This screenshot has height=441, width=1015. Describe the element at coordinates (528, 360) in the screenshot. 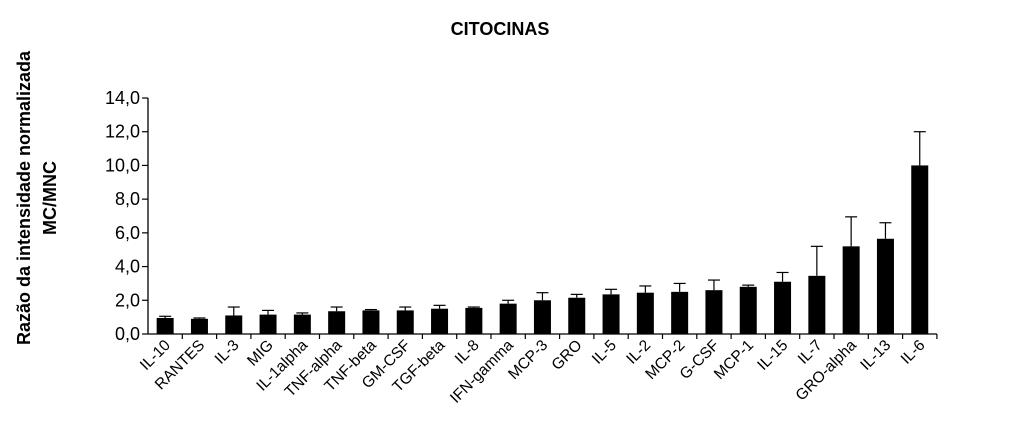

I see `x-tick-label: MCP-3` at that location.